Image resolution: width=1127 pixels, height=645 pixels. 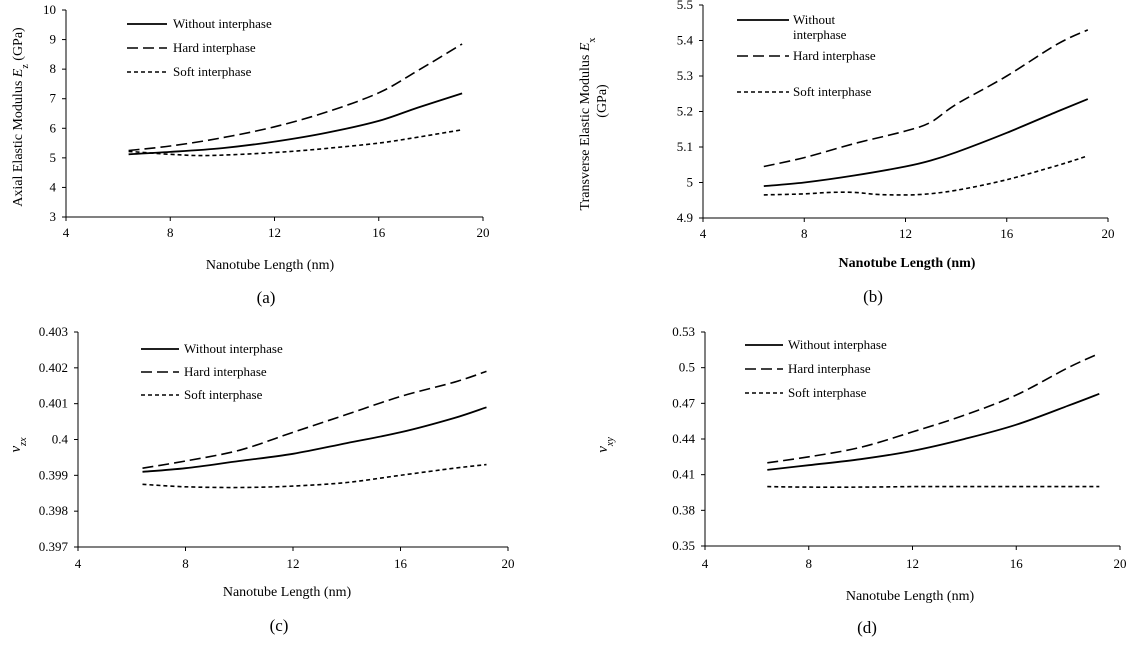 I want to click on chart-a-y-tick-label: 7, so click(x=53, y=98).